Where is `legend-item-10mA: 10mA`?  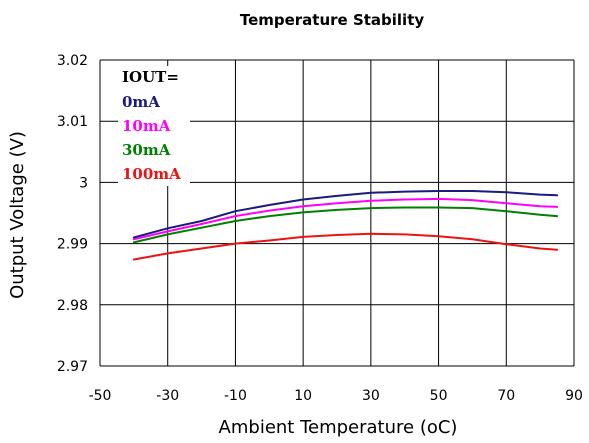
legend-item-10mA: 10mA is located at coordinates (146, 126).